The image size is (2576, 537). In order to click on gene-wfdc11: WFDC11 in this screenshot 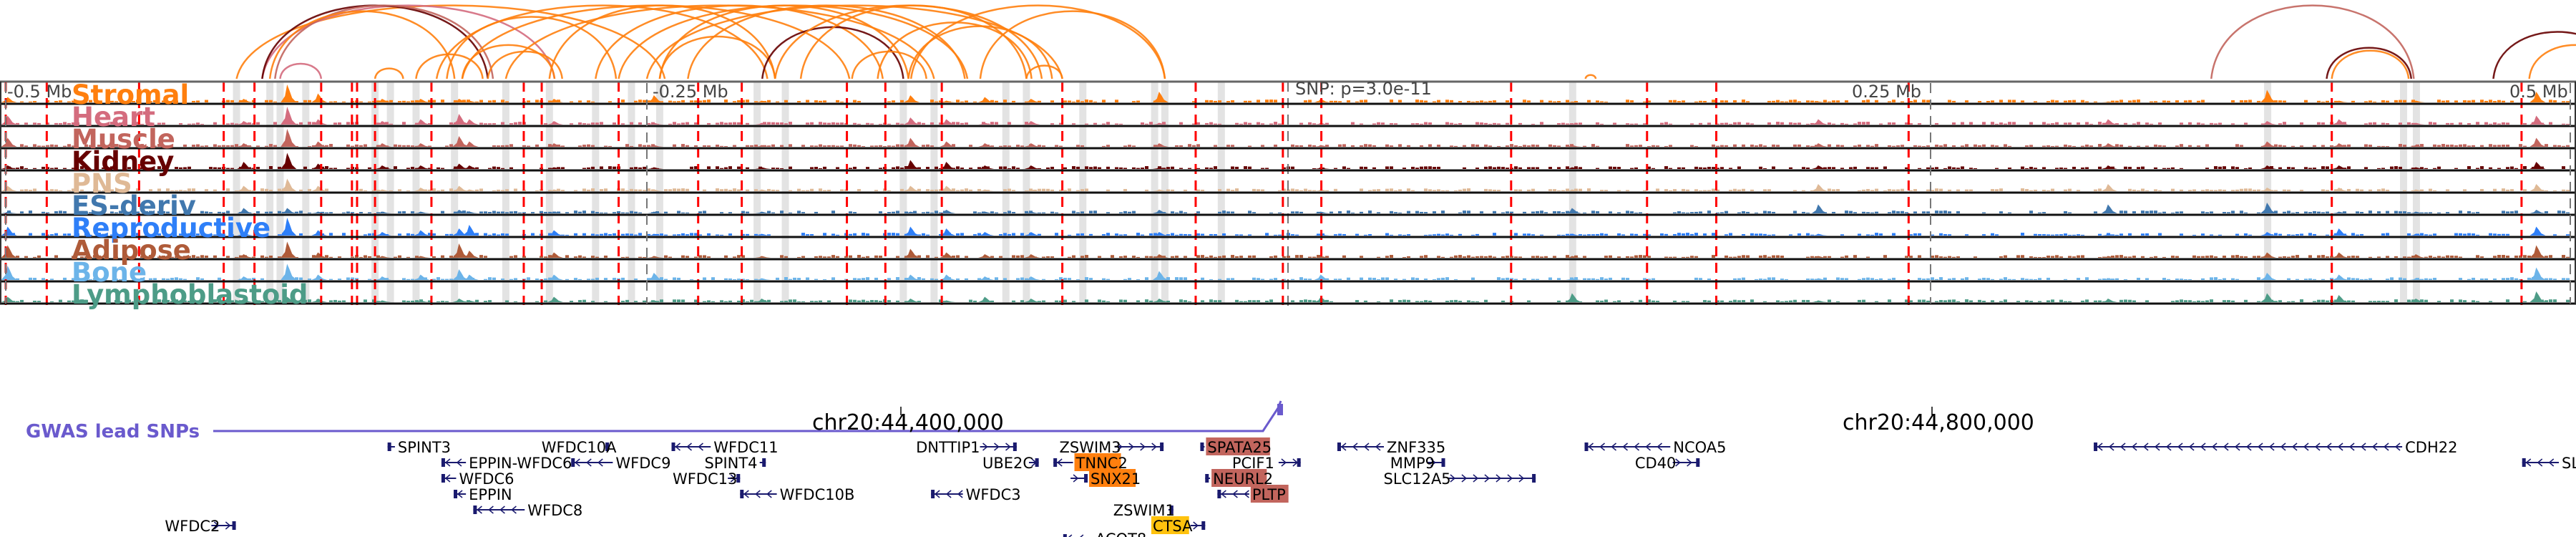, I will do `click(725, 447)`.